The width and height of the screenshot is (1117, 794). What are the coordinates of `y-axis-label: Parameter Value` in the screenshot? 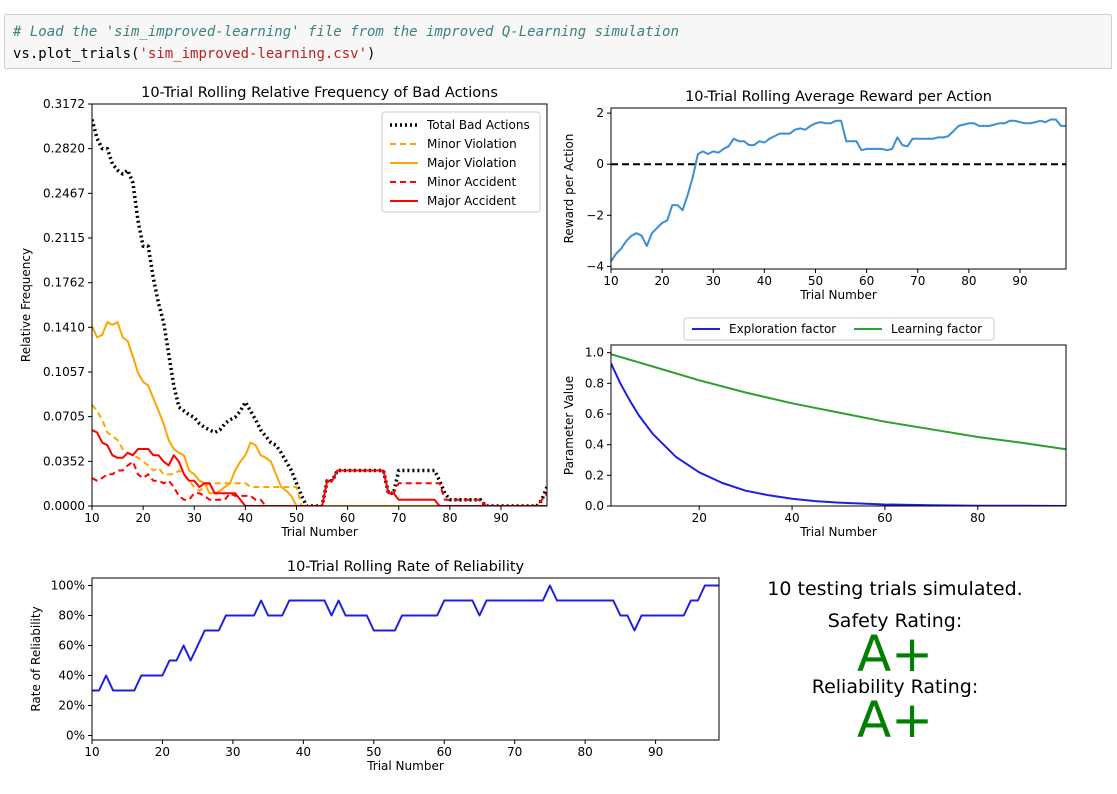 It's located at (569, 425).